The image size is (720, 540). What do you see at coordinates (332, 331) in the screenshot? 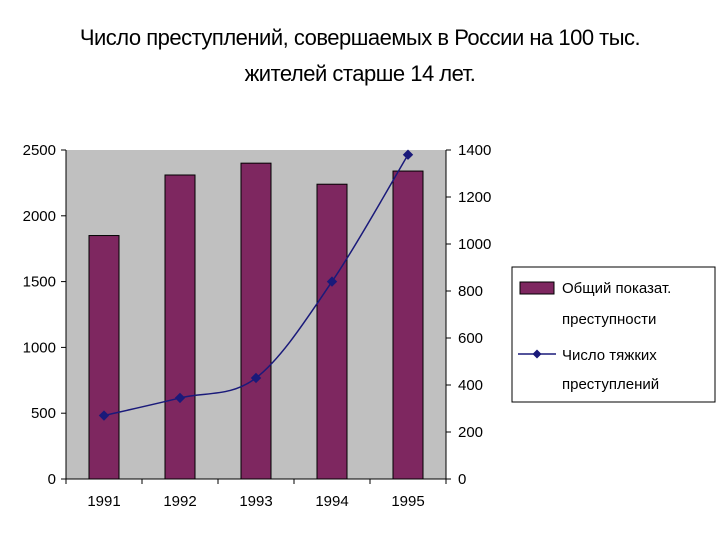
I see `bar-1994` at bounding box center [332, 331].